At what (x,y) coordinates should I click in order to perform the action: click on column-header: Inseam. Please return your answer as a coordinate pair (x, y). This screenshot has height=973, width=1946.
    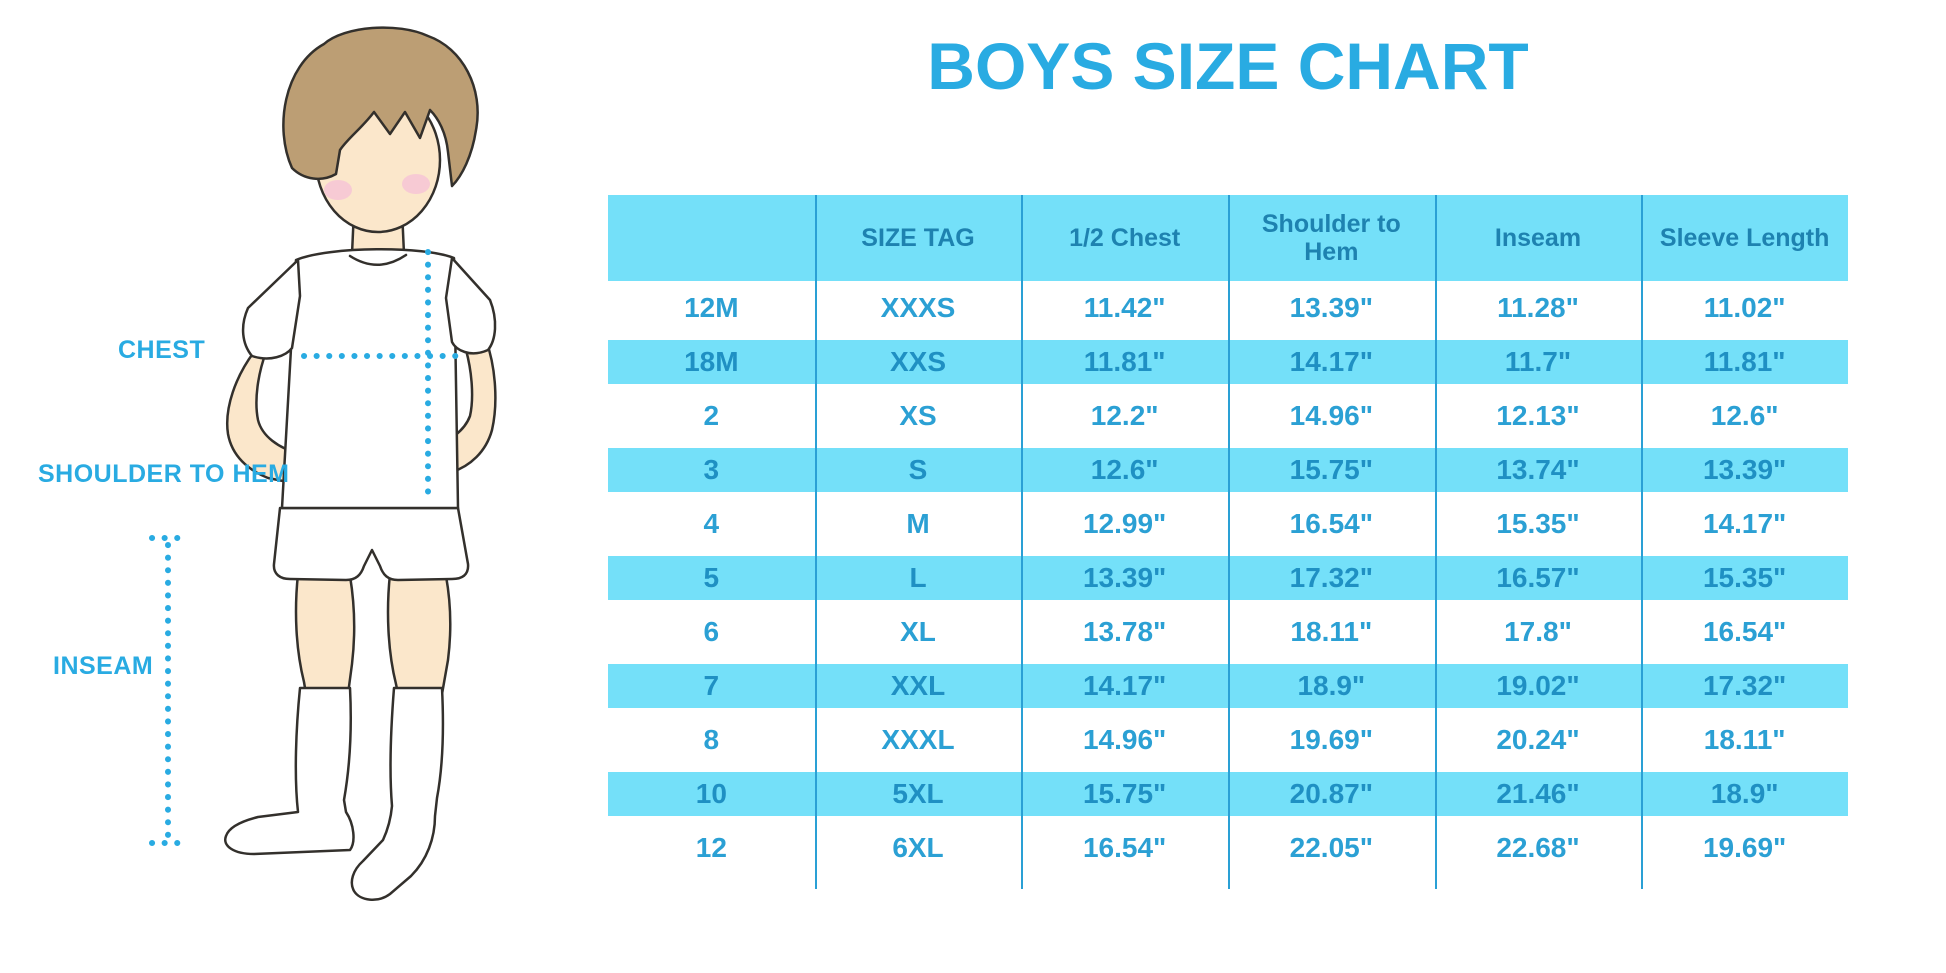
    Looking at the image, I should click on (1538, 238).